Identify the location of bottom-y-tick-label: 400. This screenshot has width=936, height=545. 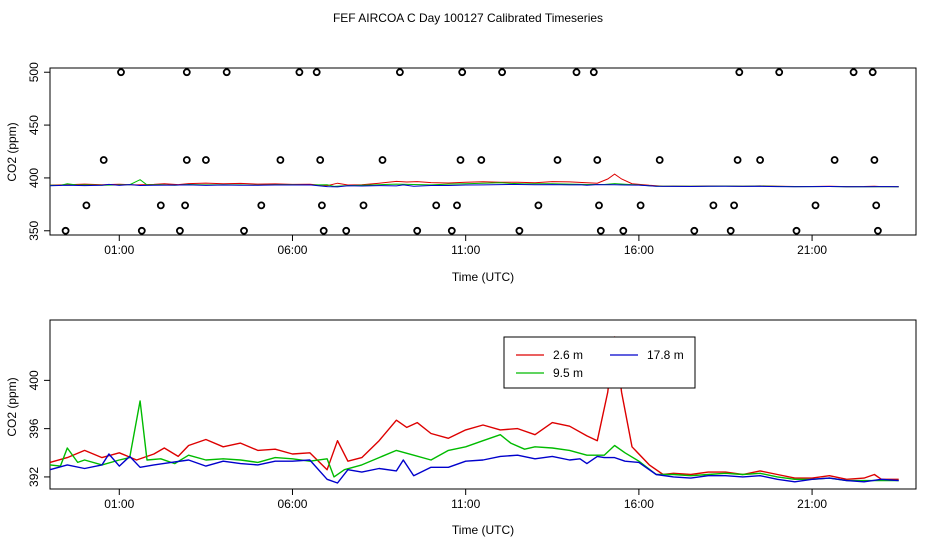
(34, 380).